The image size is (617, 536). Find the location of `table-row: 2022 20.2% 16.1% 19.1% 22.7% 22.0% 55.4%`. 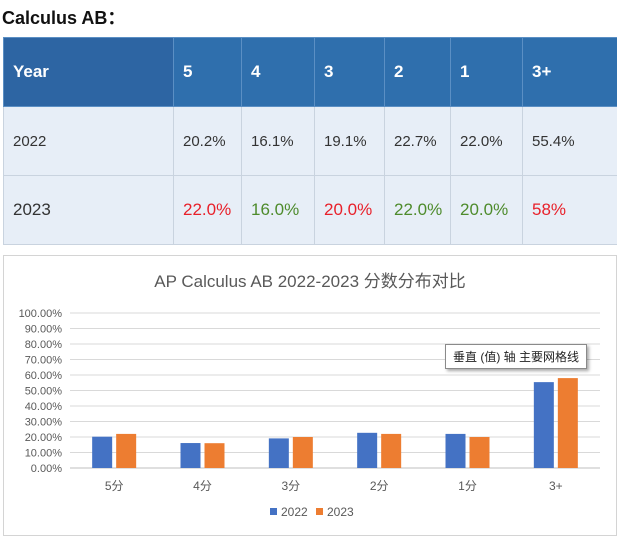

table-row: 2022 20.2% 16.1% 19.1% 22.7% 22.0% 55.4% is located at coordinates (310, 141).